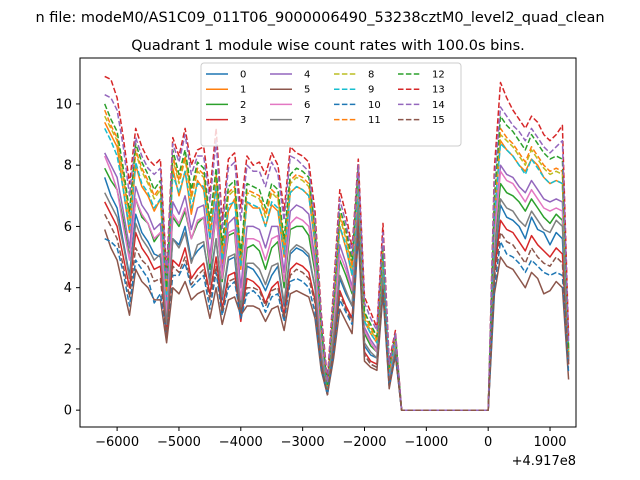 This screenshot has height=480, width=640. What do you see at coordinates (68, 166) in the screenshot?
I see `y-tick-label: 8` at bounding box center [68, 166].